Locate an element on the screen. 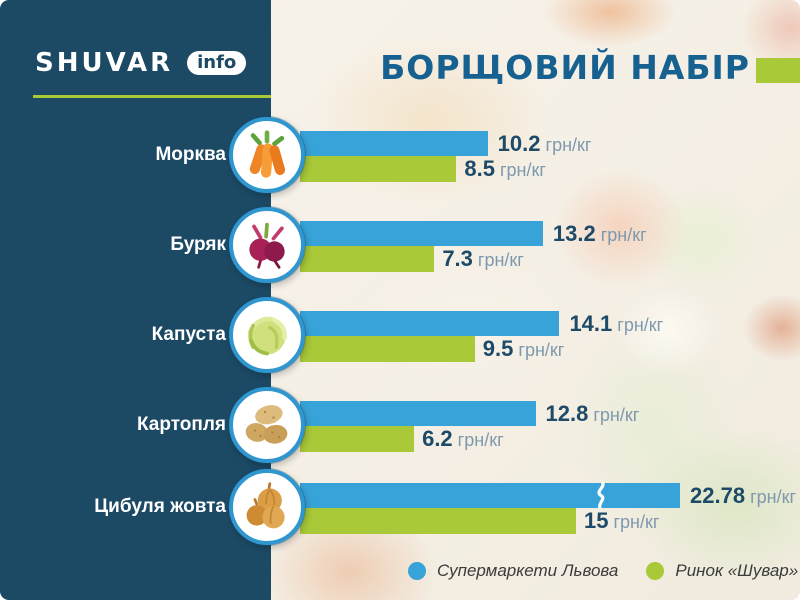 This screenshot has height=600, width=800. price-number: 15 is located at coordinates (596, 520).